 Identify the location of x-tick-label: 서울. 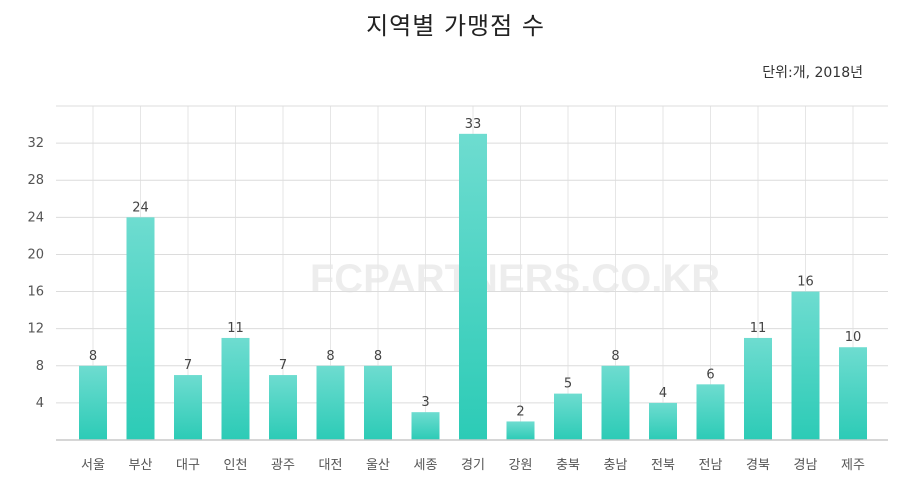
(93, 465).